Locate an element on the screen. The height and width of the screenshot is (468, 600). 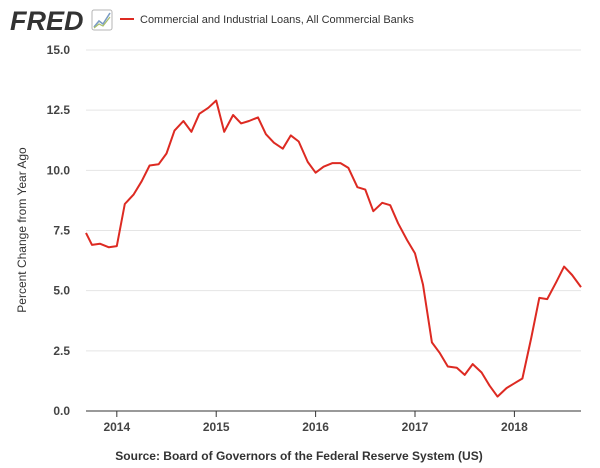
y-tick-label: 7.5 is located at coordinates (61, 231).